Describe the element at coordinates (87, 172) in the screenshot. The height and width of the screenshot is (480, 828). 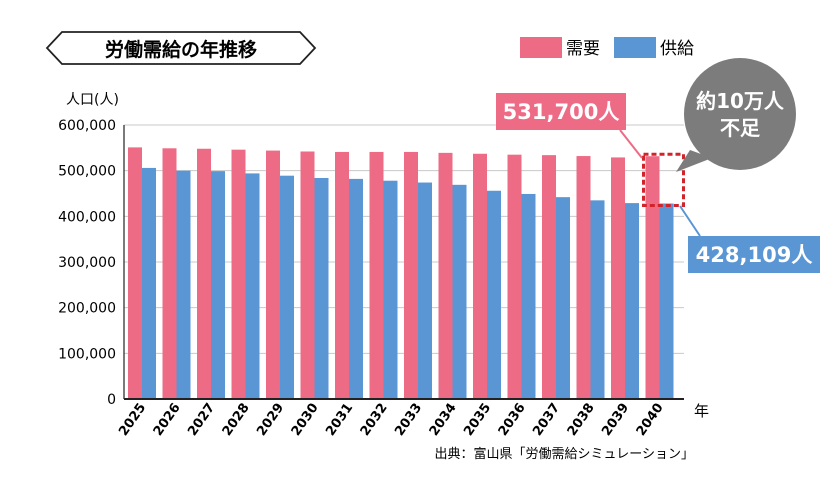
I see `y-tick-label: 500,000` at that location.